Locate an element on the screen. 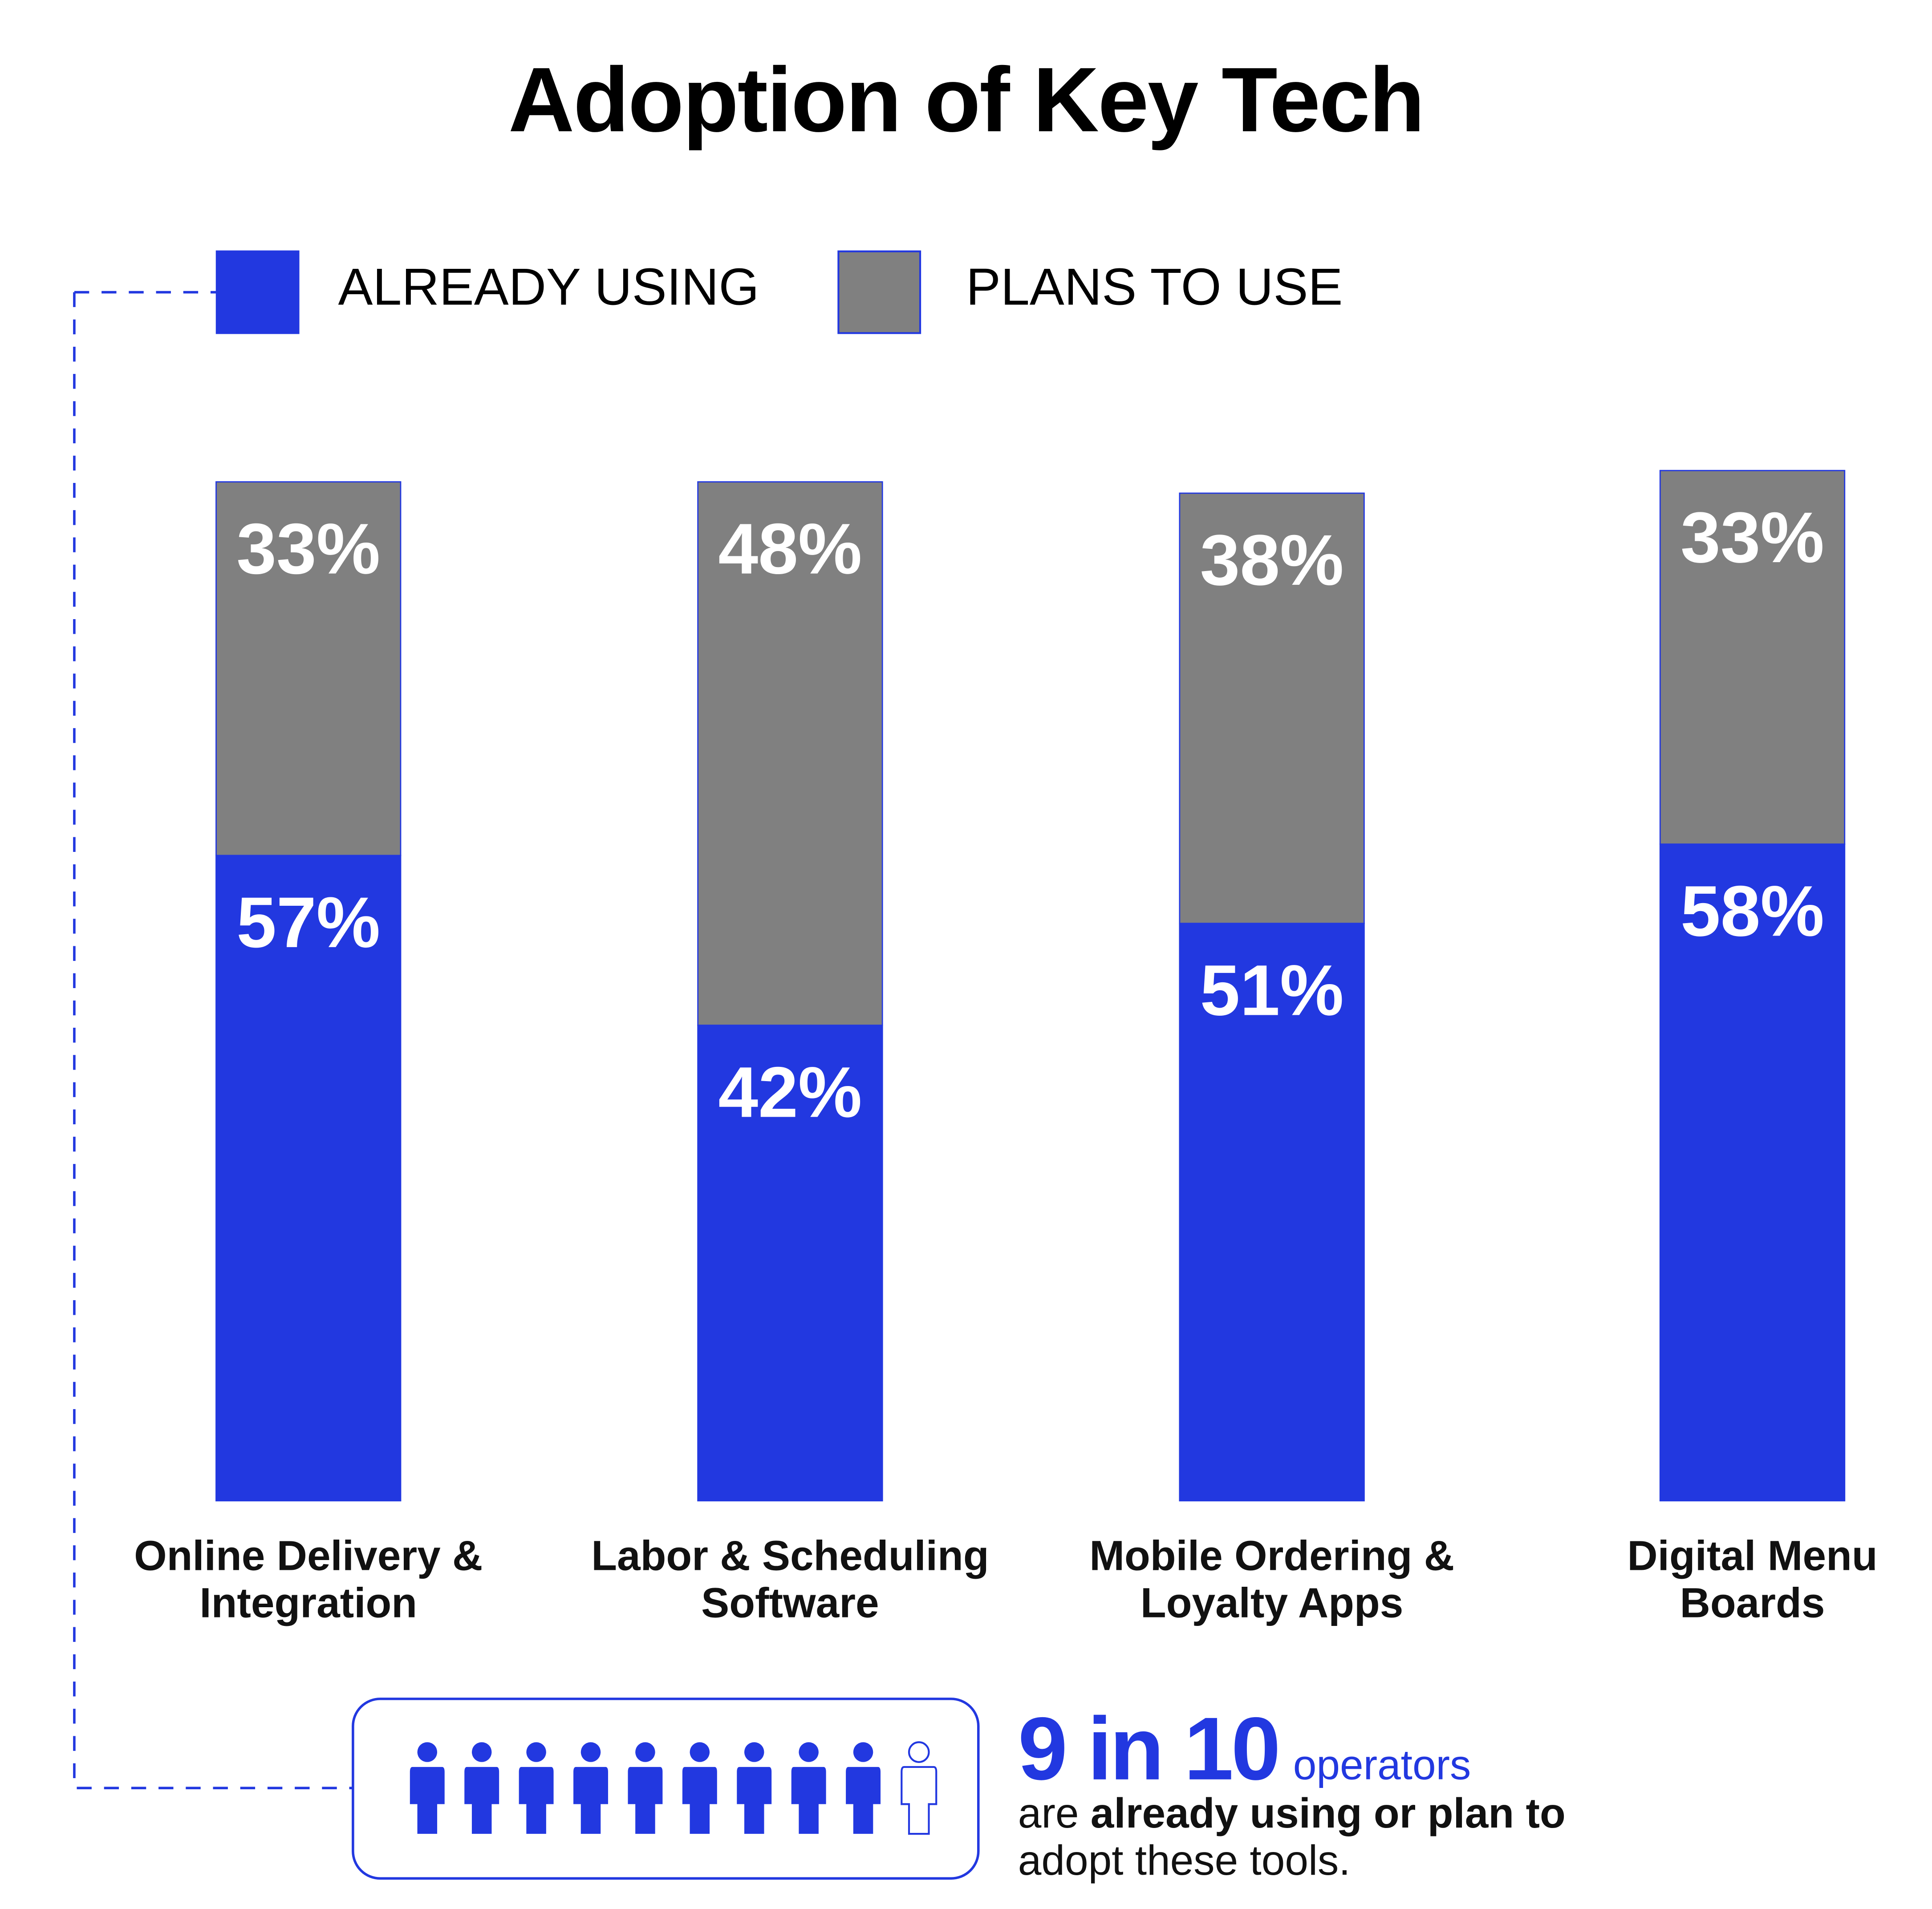 The image size is (1932, 1909). people-icons is located at coordinates (673, 1788).